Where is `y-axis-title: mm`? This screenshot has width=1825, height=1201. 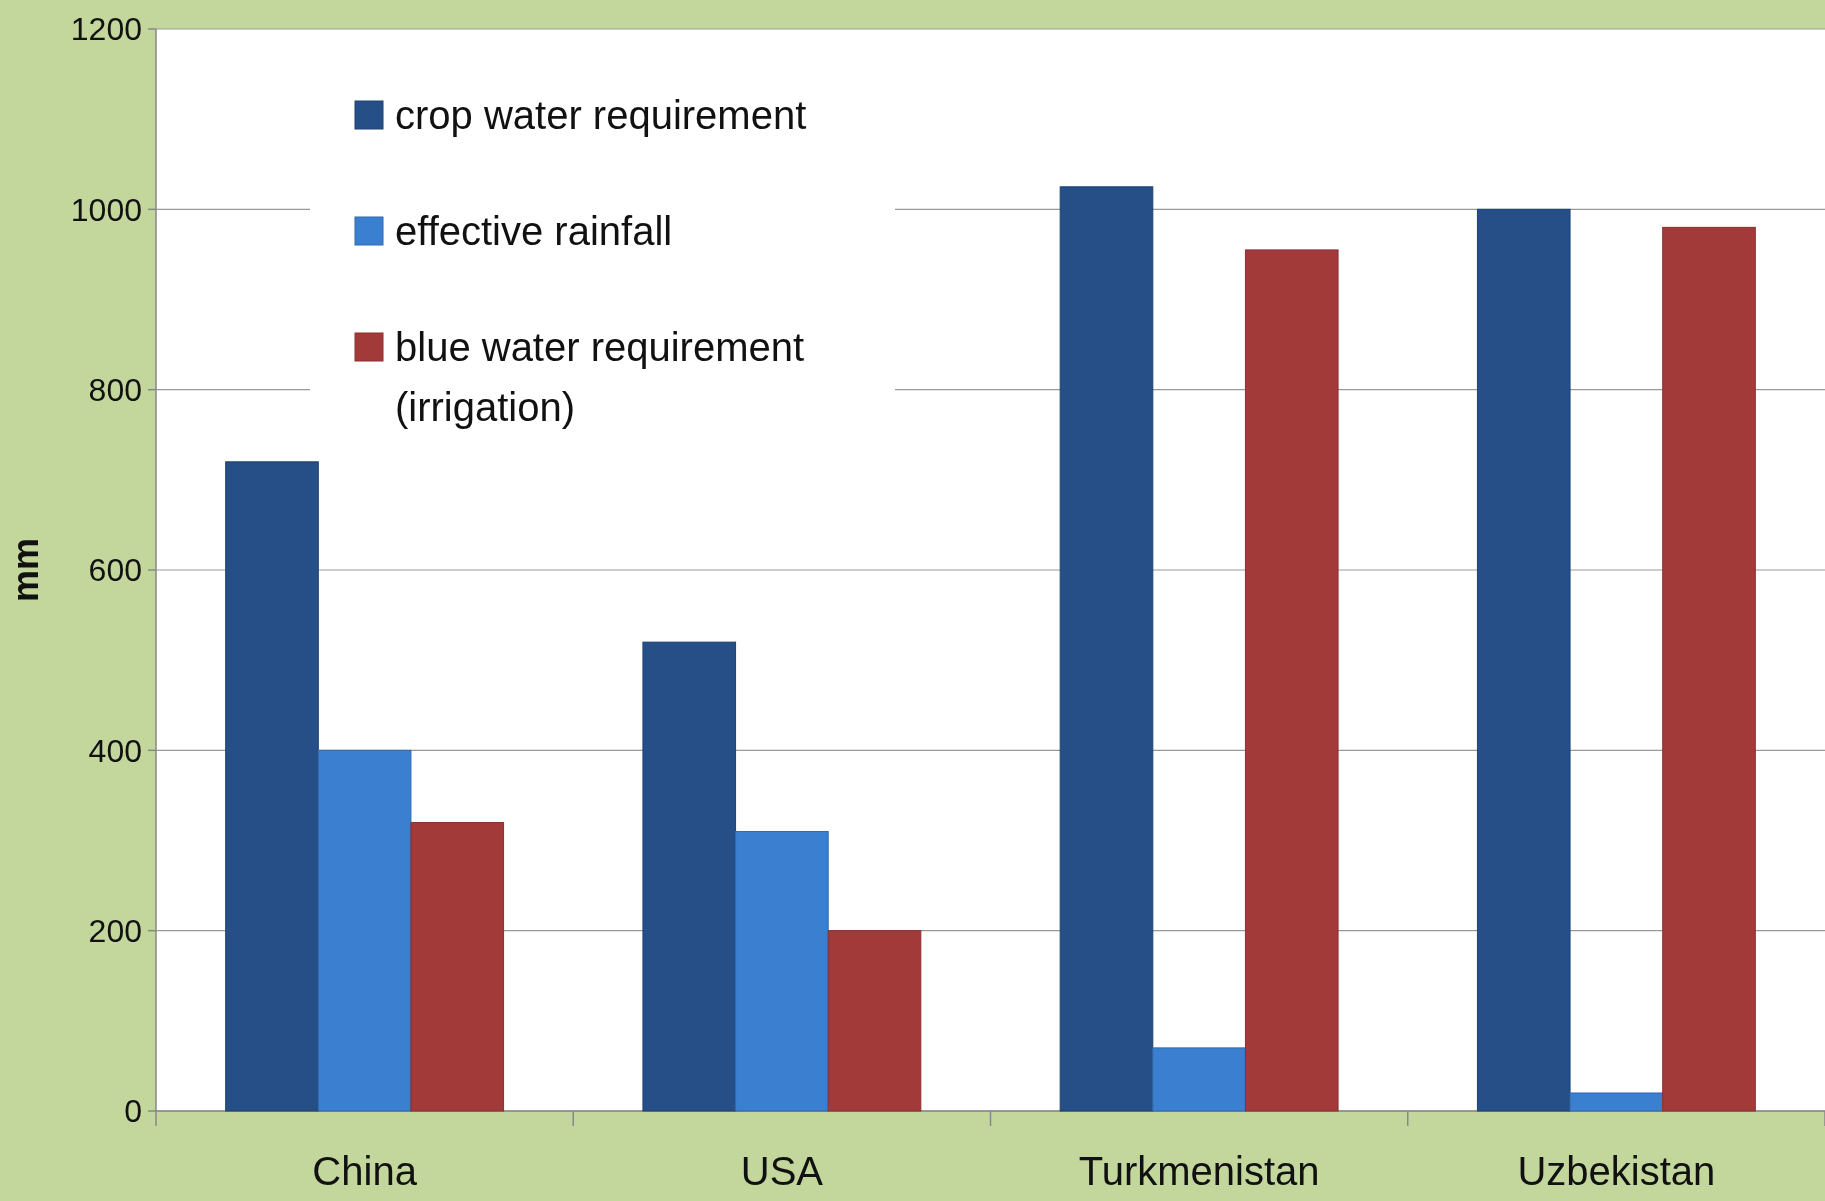 y-axis-title: mm is located at coordinates (25, 570).